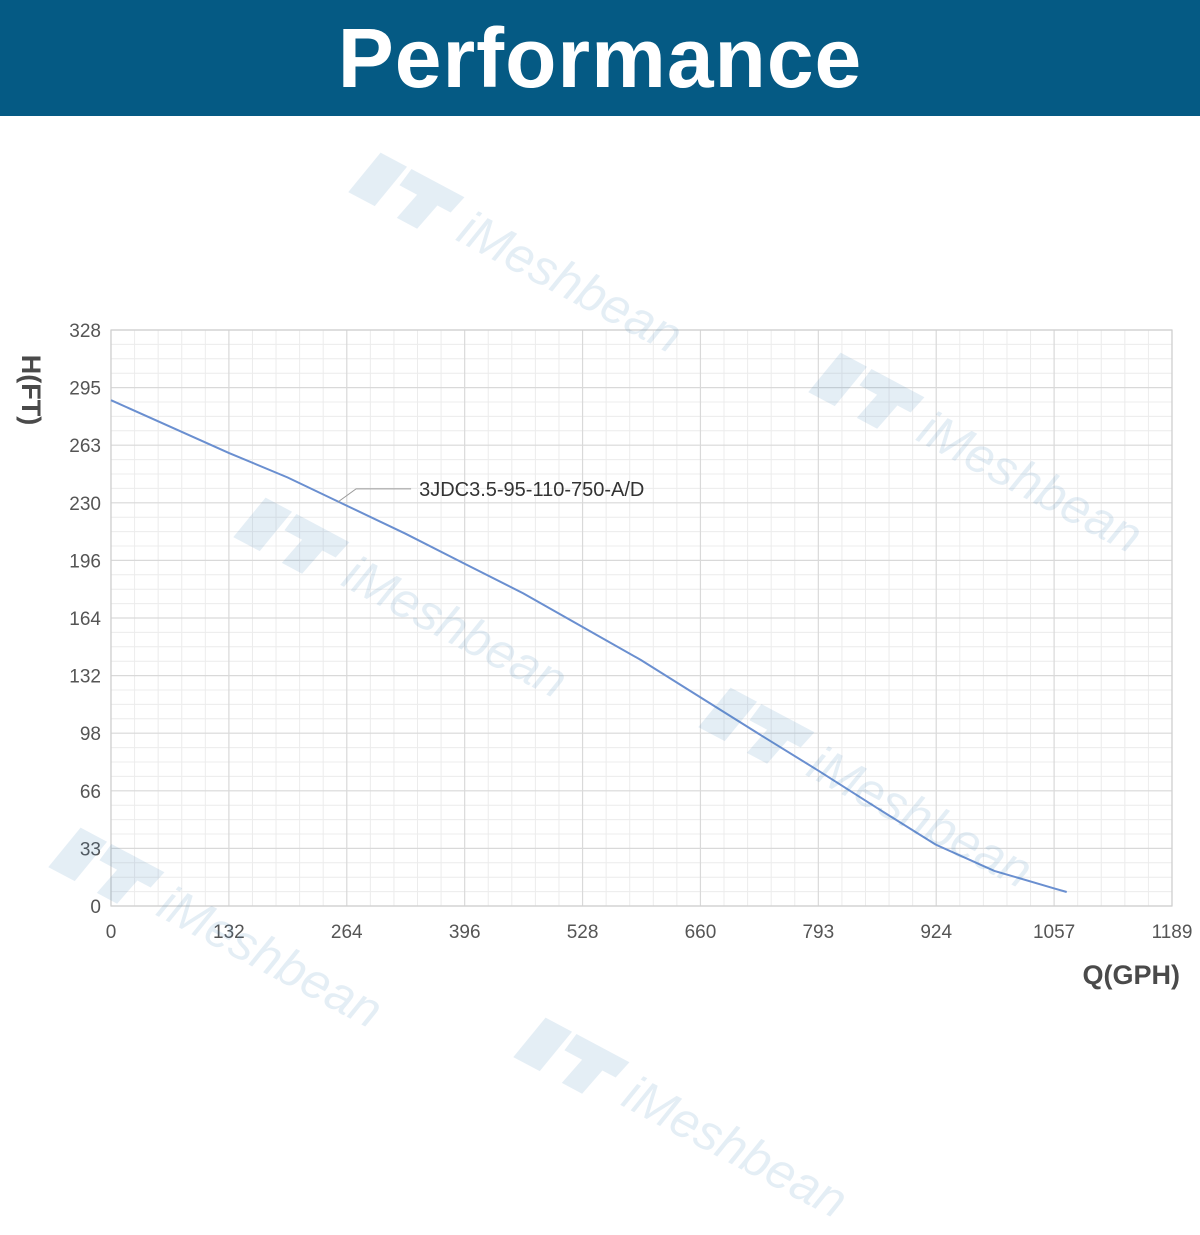 The image size is (1200, 1235). What do you see at coordinates (85, 677) in the screenshot?
I see `y-tick-label: 132` at bounding box center [85, 677].